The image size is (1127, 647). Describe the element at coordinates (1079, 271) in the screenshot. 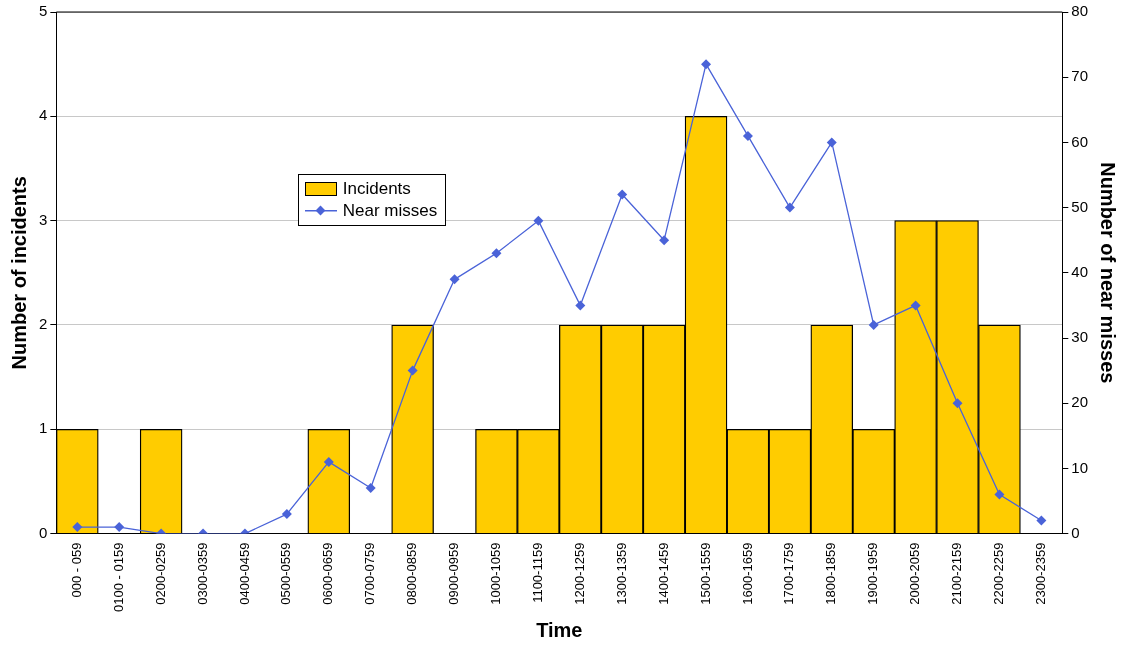

I see `y2-tick-label: 40` at that location.